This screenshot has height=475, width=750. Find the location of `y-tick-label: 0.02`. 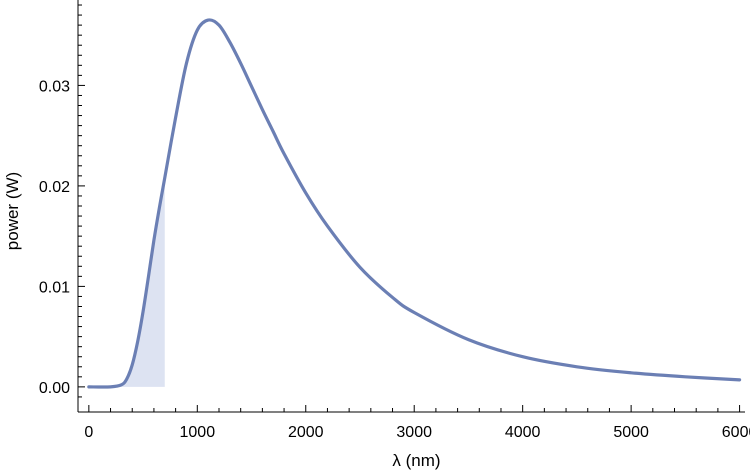

y-tick-label: 0.02 is located at coordinates (54, 187).